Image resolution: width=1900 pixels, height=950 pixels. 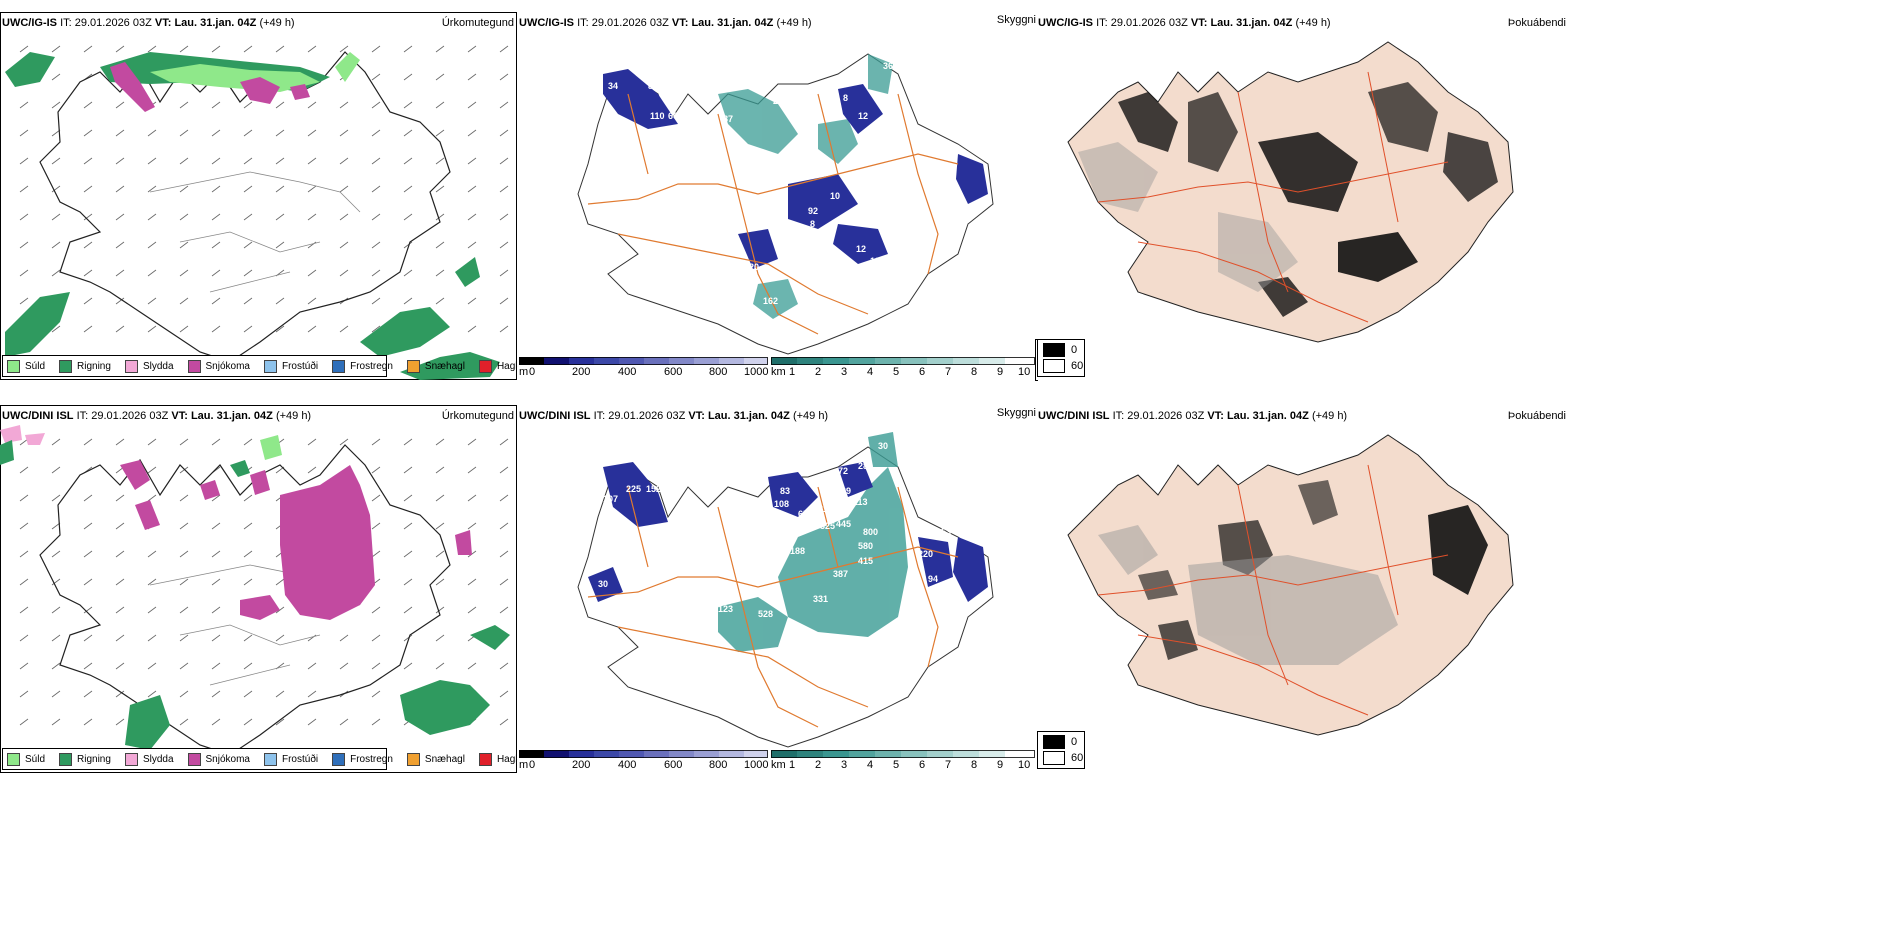 What do you see at coordinates (812, 224) in the screenshot?
I see `vis-label: 8` at bounding box center [812, 224].